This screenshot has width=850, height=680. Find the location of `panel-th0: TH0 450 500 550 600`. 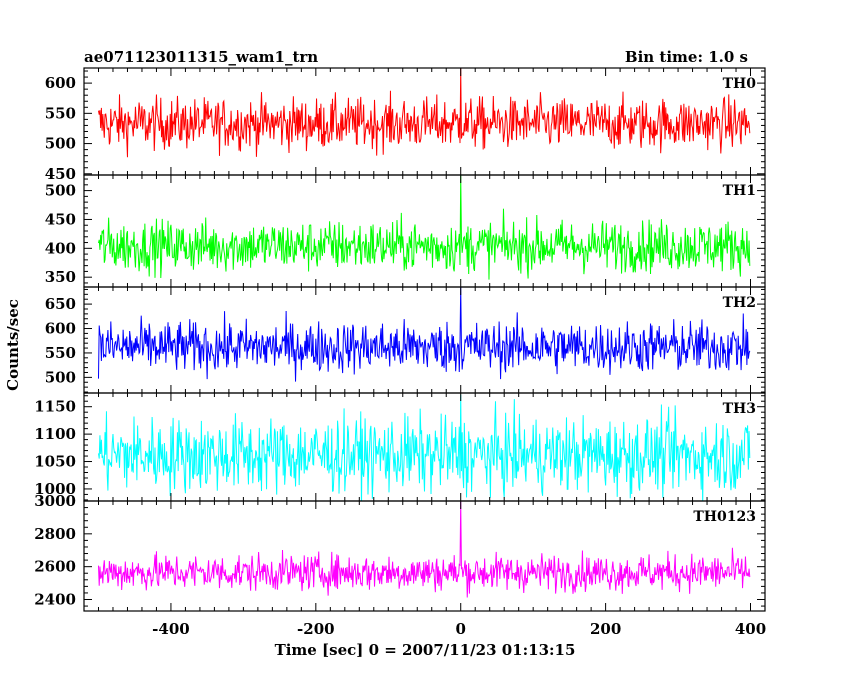

panel-th0: TH0 450 500 550 600 is located at coordinates (405, 125).